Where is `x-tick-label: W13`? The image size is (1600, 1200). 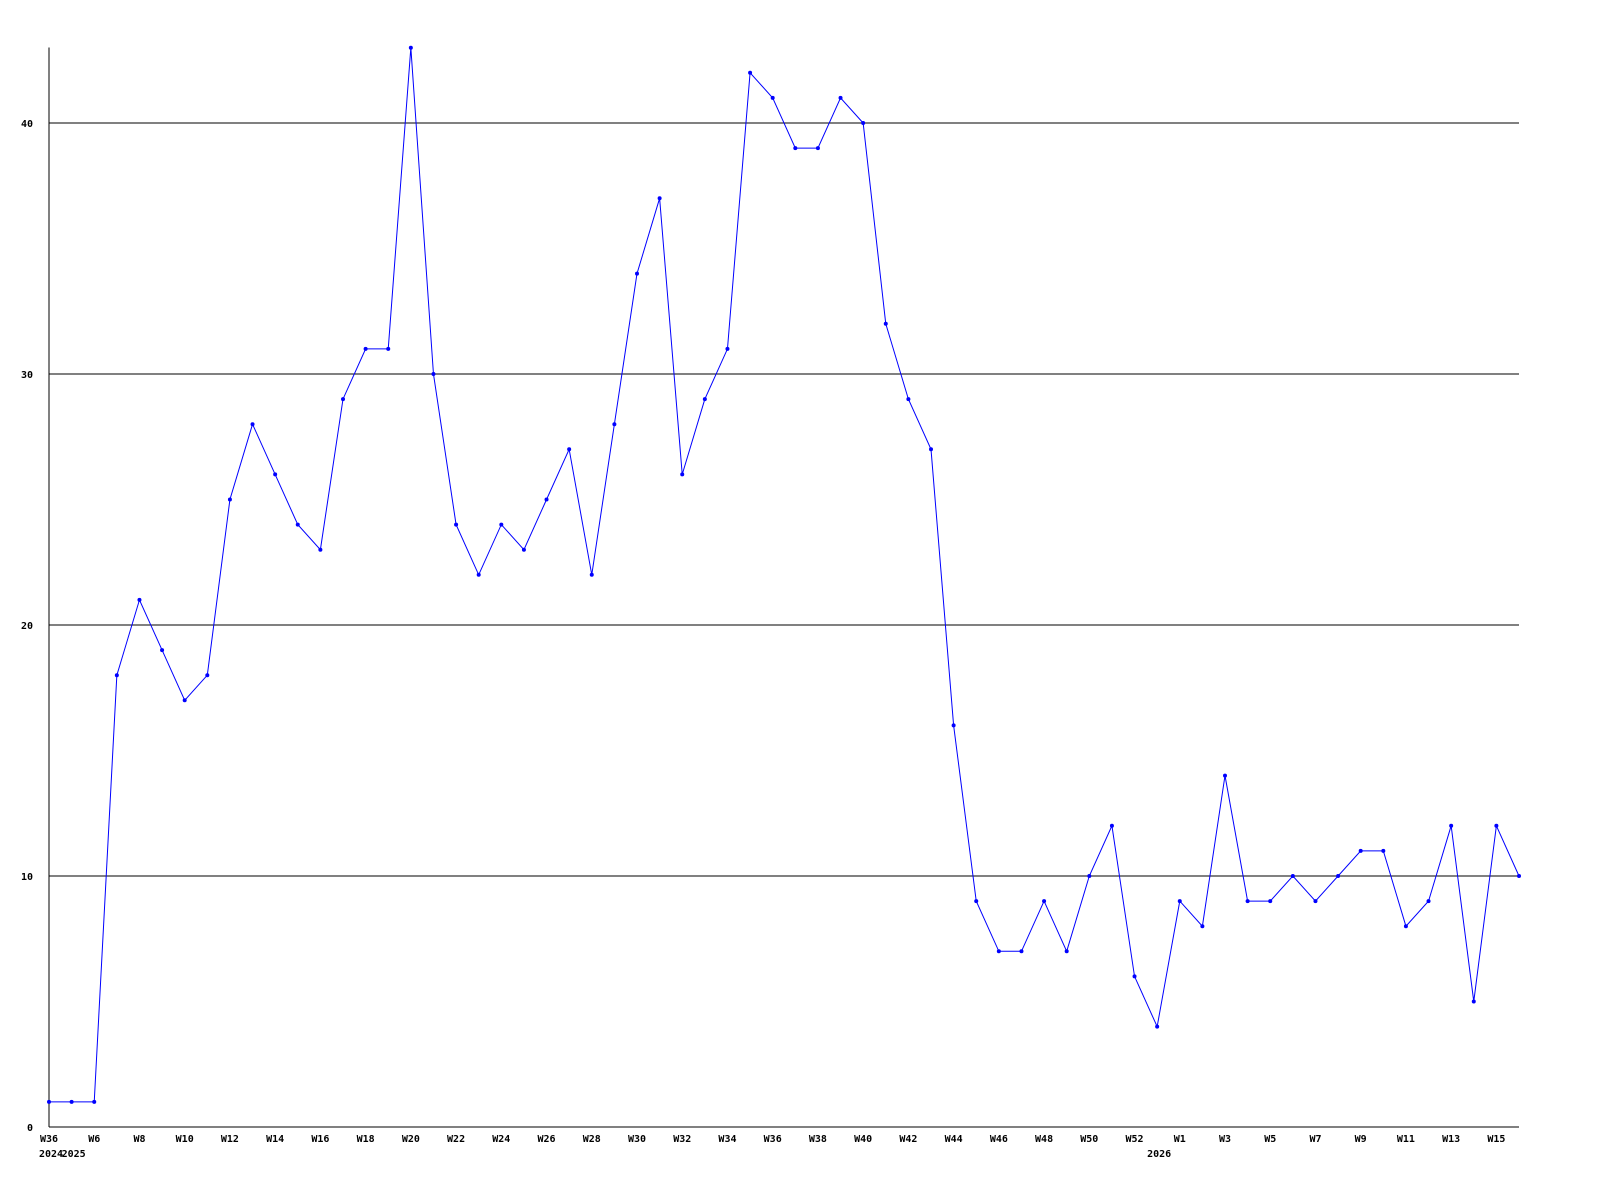
x-tick-label: W13 is located at coordinates (1451, 1139).